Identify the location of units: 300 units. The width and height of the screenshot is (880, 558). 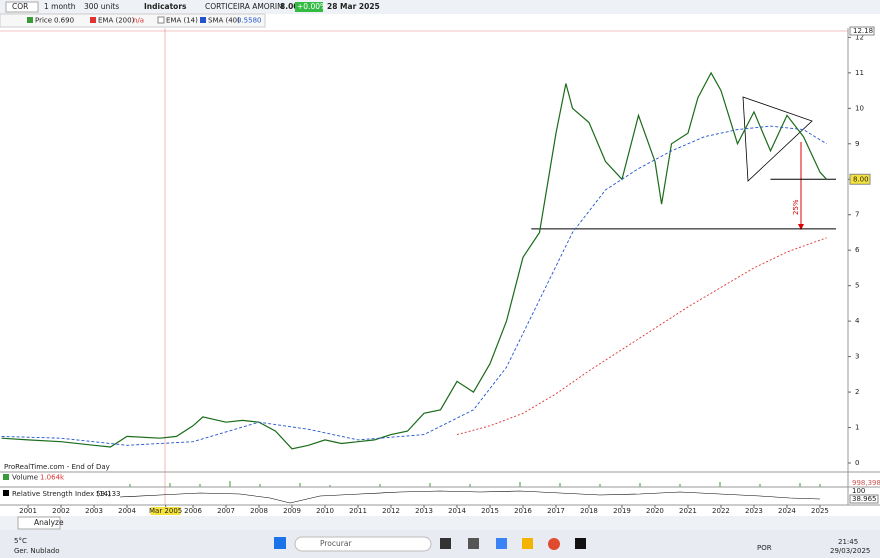
(101, 6).